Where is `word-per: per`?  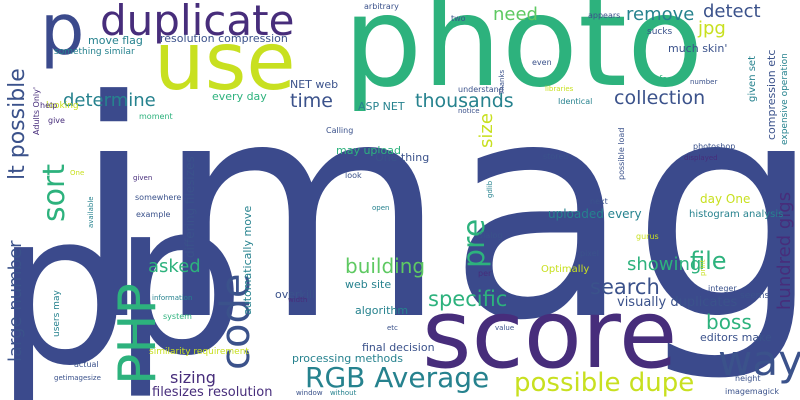
word-per: per is located at coordinates (484, 274).